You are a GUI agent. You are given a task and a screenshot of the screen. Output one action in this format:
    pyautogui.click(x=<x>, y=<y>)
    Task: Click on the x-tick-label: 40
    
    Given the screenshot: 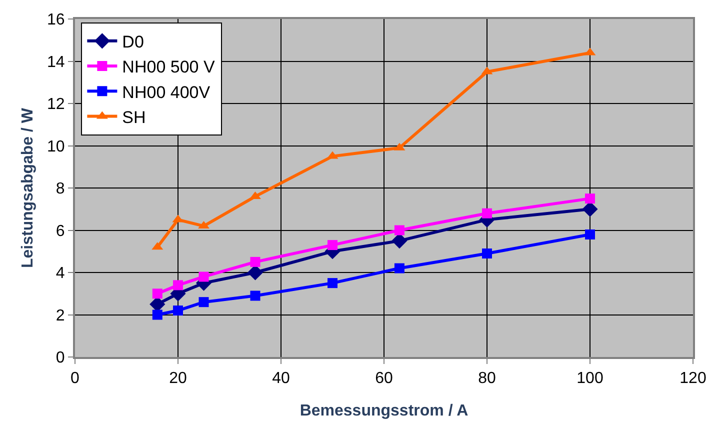 What is the action you would take?
    pyautogui.click(x=281, y=379)
    